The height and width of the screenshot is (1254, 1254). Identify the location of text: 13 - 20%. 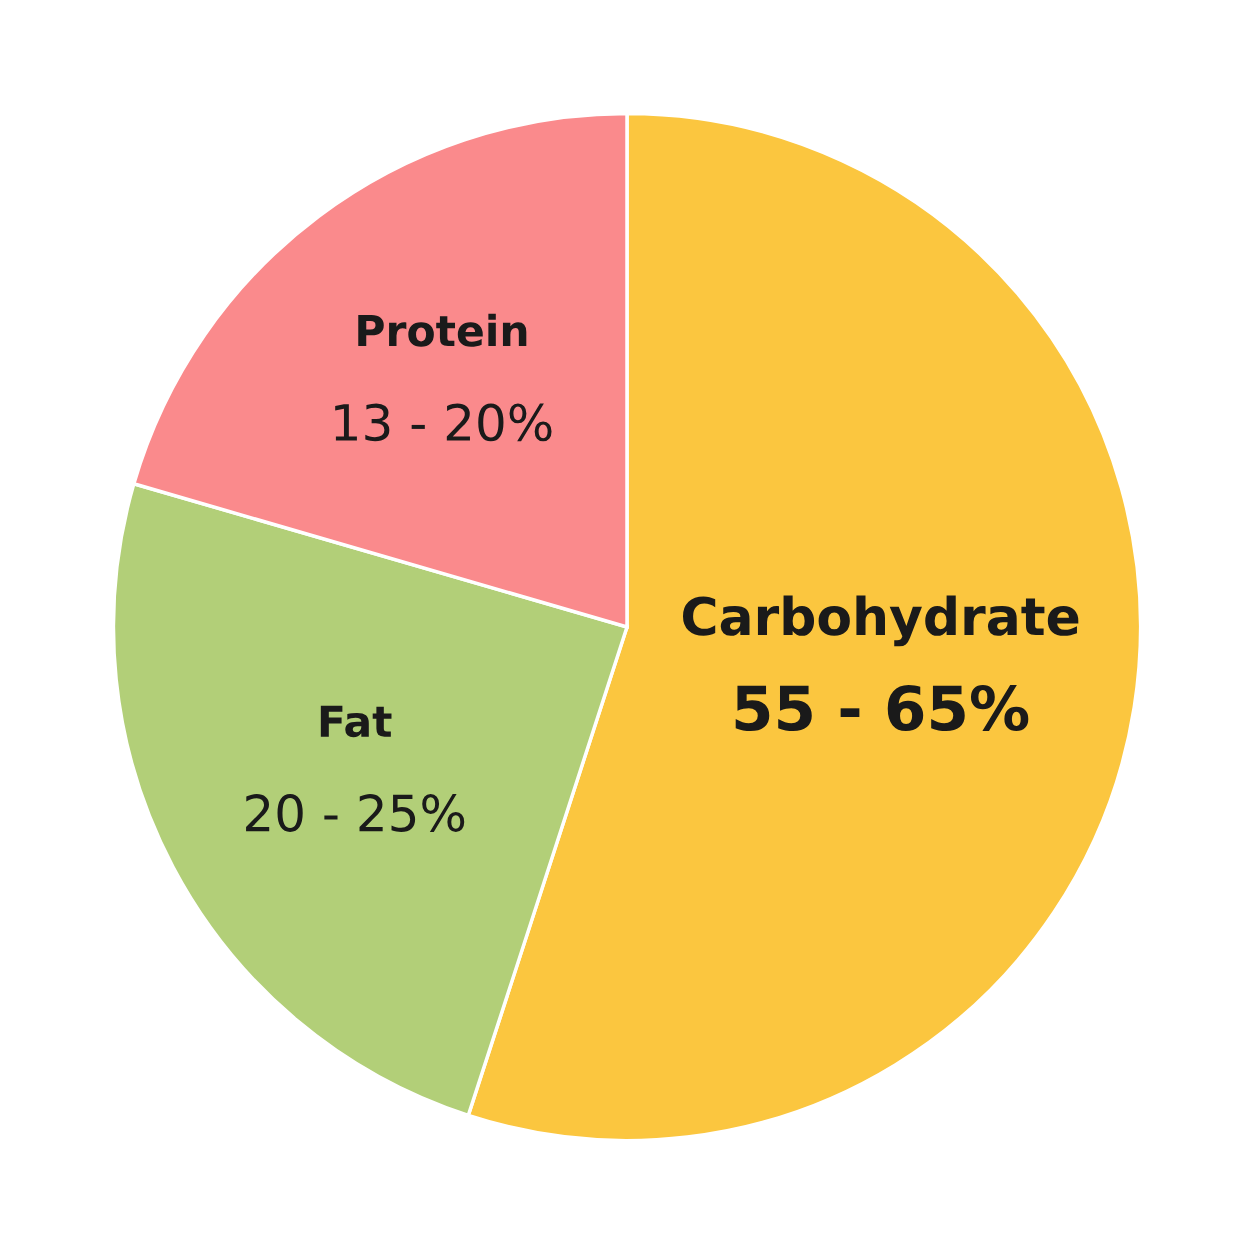
(443, 422).